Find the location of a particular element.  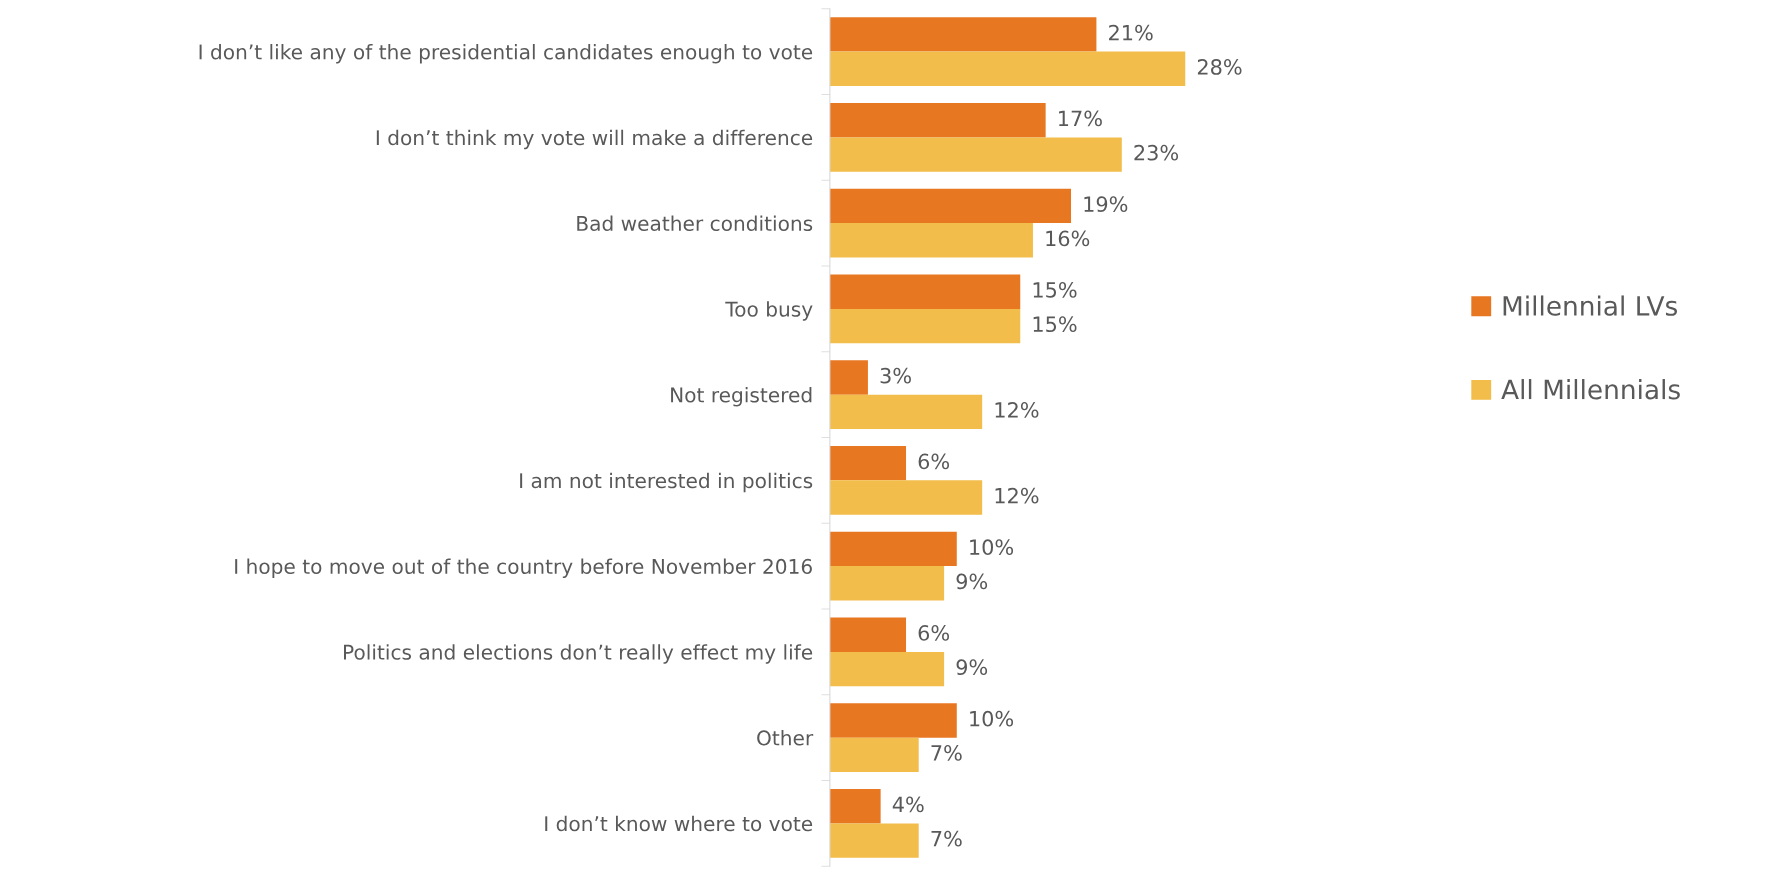

y-tick-label: Bad weather conditions is located at coordinates (695, 223).